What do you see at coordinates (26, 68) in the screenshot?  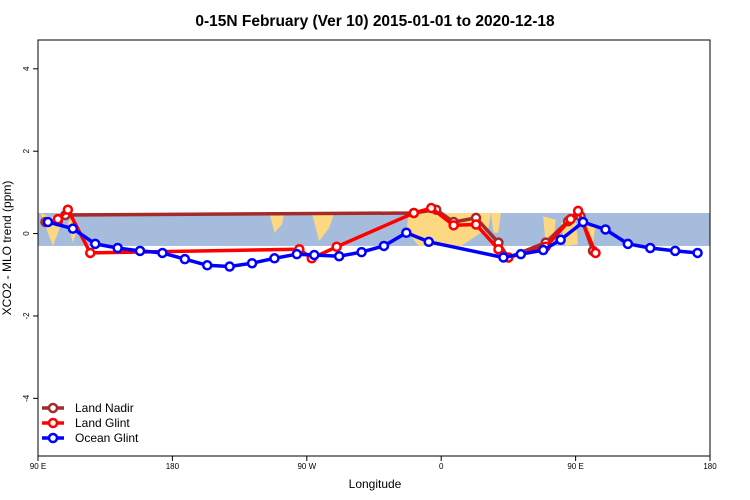 I see `y-tick-label: 4` at bounding box center [26, 68].